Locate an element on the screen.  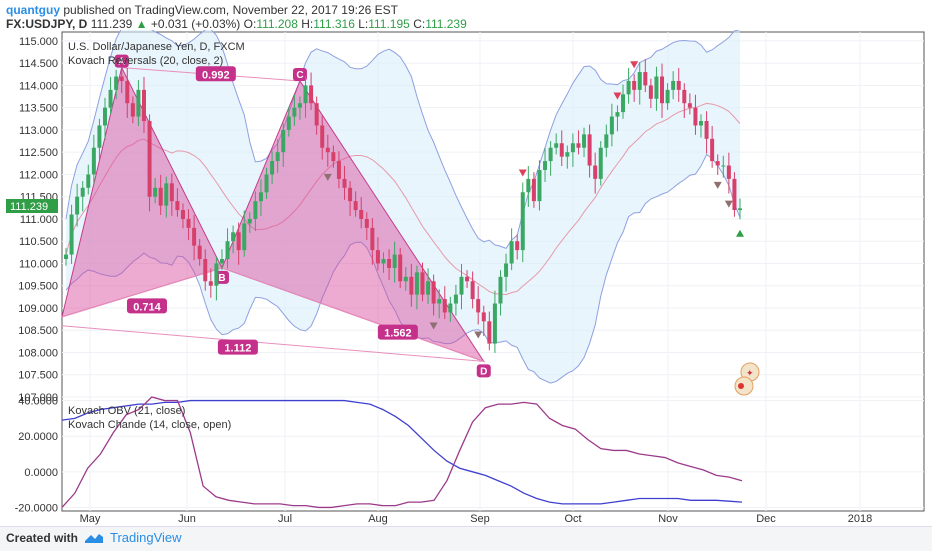
up-arrow-icon: ▲ is located at coordinates (141, 24).